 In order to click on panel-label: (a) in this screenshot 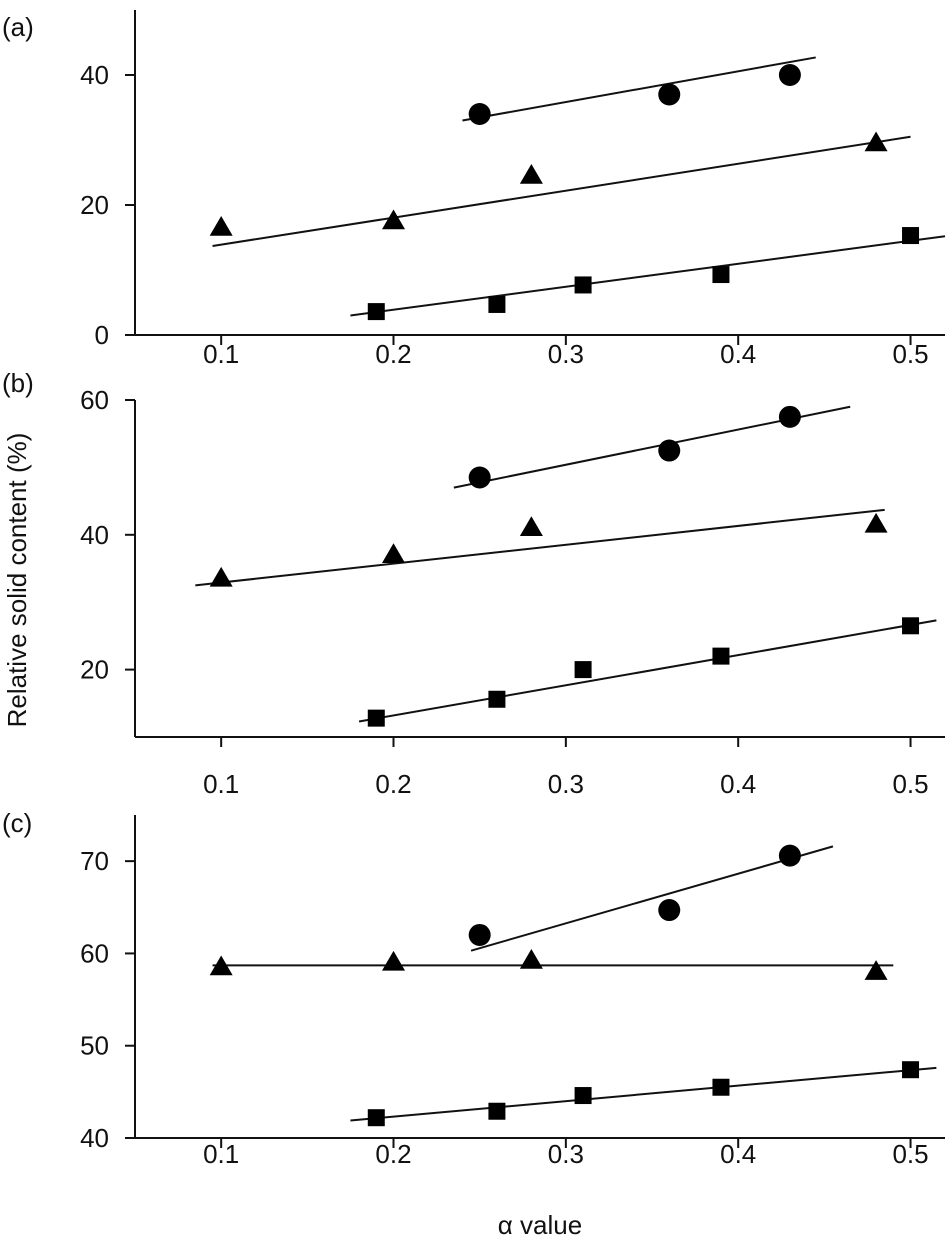, I will do `click(18, 27)`.